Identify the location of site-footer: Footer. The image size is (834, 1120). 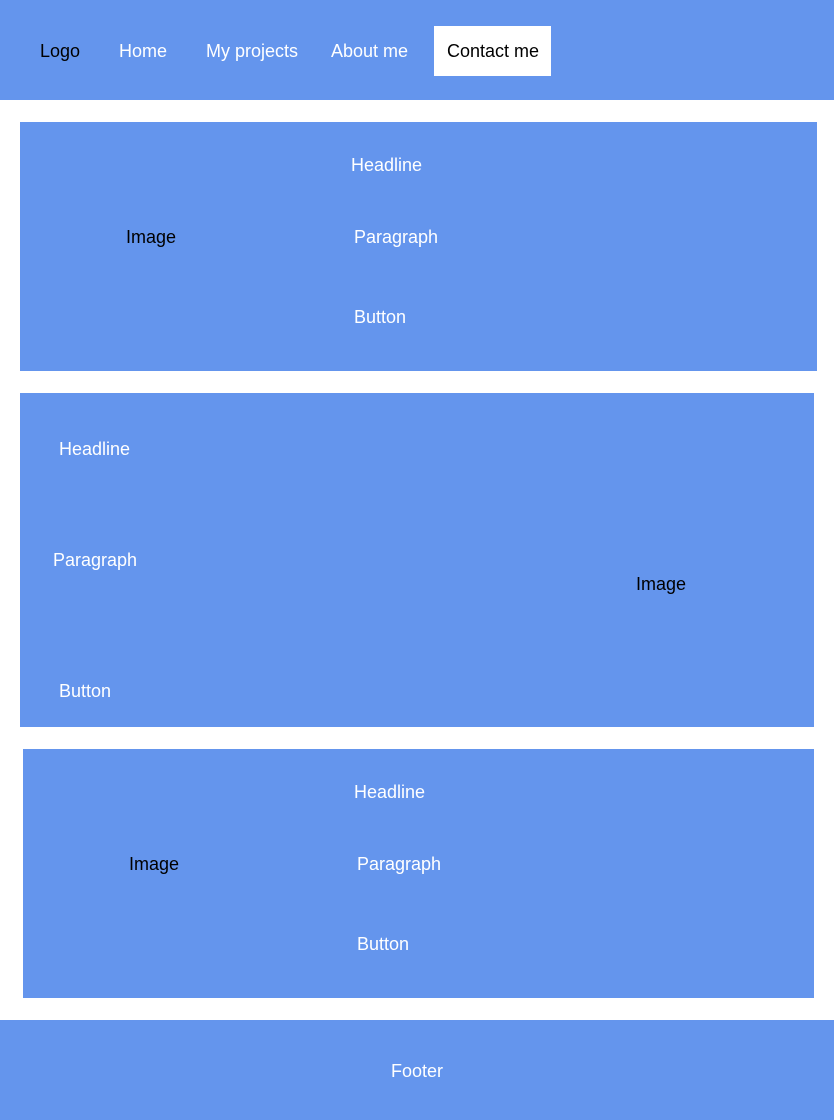
(417, 1070).